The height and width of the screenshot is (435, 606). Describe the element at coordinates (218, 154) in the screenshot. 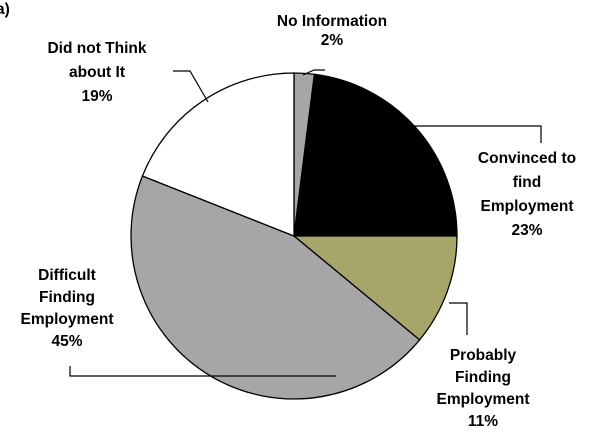

I see `pie-slice-did-not-think-about-it` at that location.